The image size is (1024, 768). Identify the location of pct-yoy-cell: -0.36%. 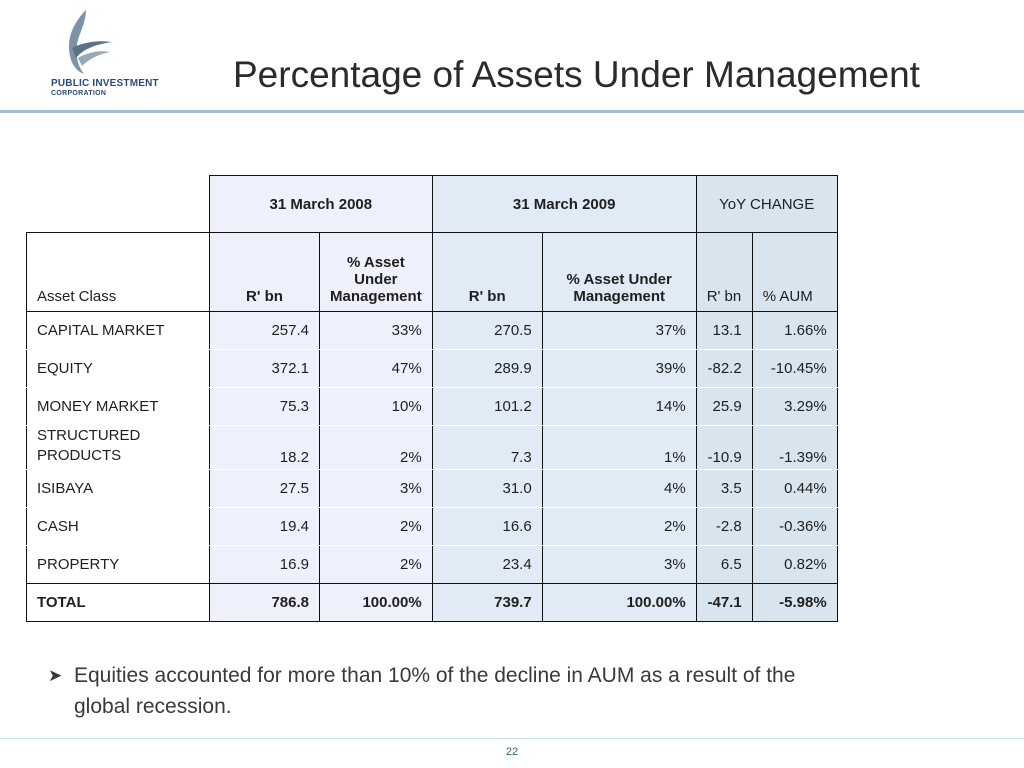
(794, 526).